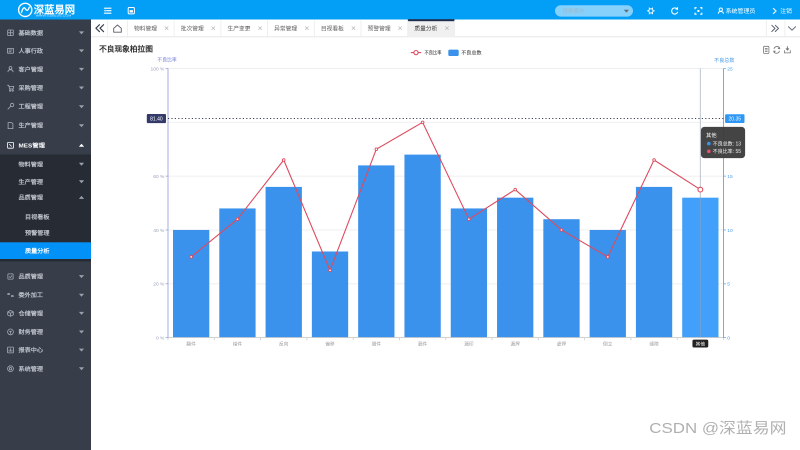 The height and width of the screenshot is (450, 800). I want to click on svg-text: 深蓝易网, so click(54, 9).